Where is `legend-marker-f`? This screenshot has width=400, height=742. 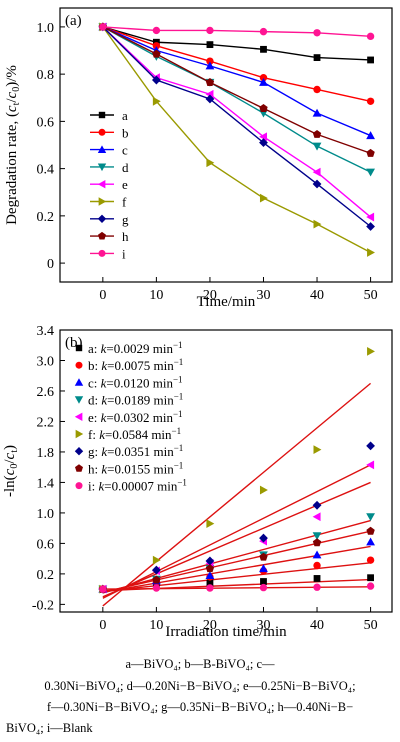
legend-marker-f is located at coordinates (79, 434).